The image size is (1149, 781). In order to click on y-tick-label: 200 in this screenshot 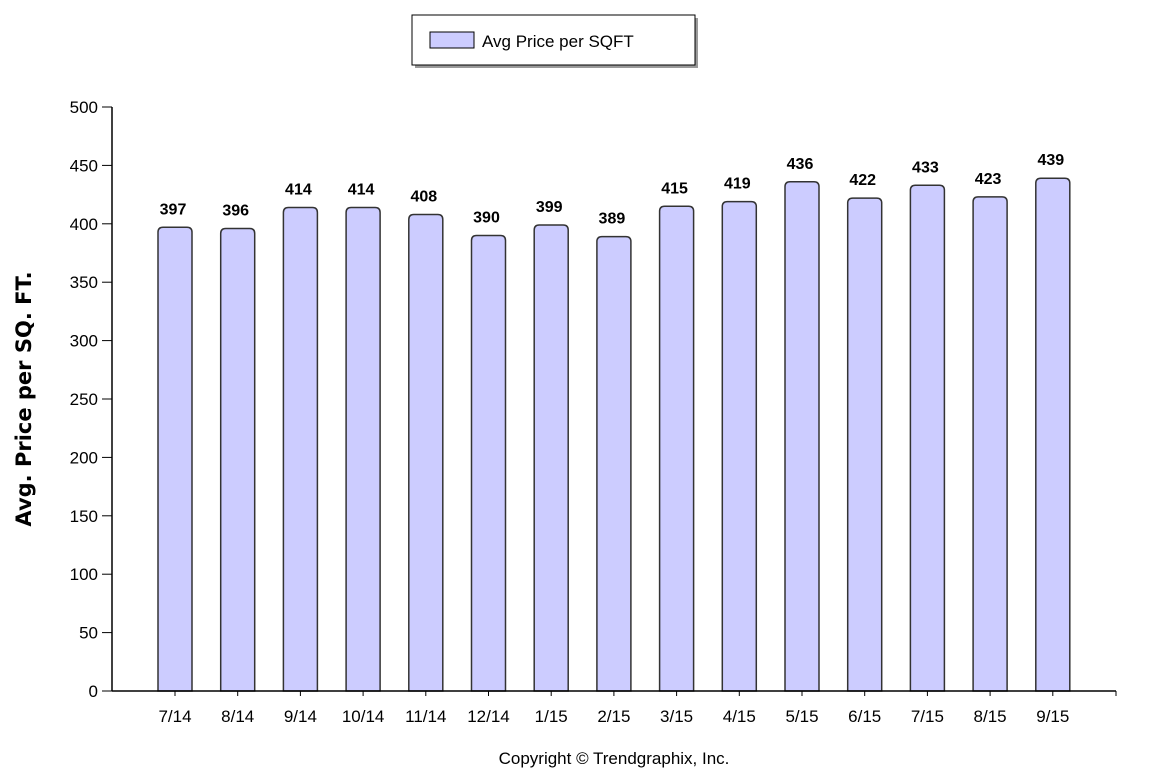, I will do `click(84, 457)`.